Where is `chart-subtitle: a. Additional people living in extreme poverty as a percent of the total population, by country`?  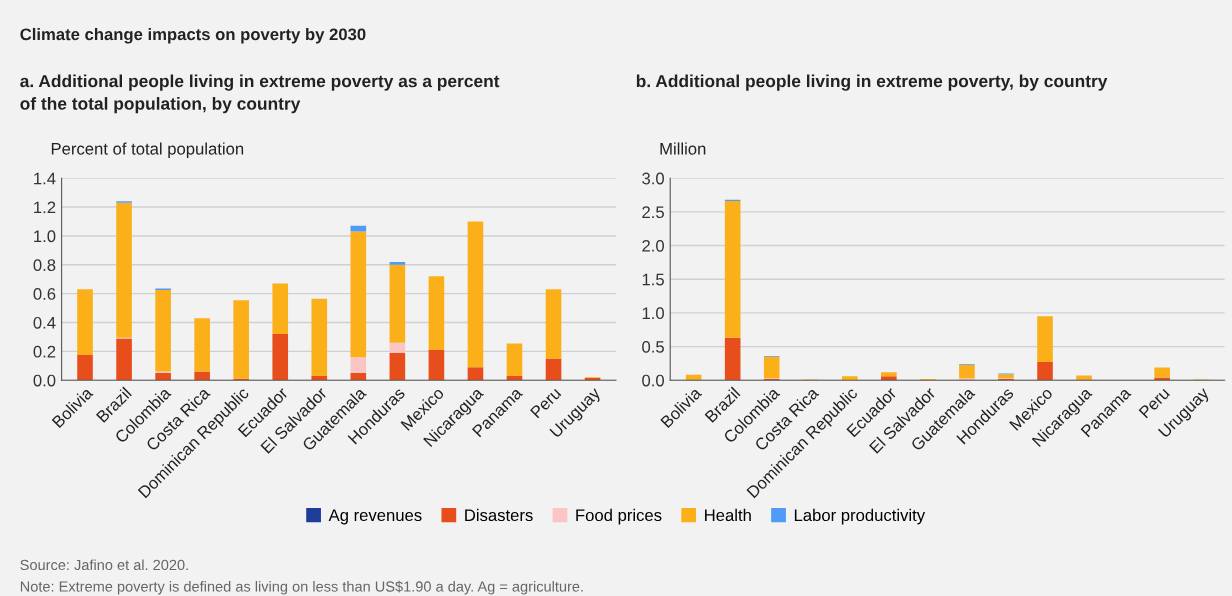
chart-subtitle: a. Additional people living in extreme poverty as a percent of the total population, by country is located at coordinates (260, 94).